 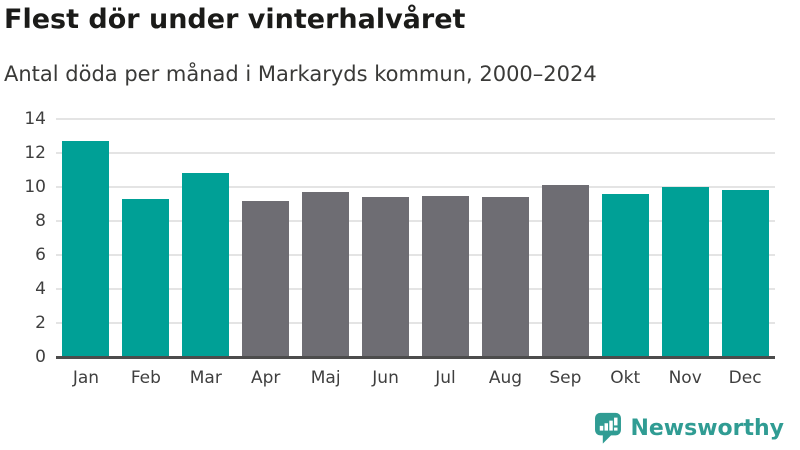 What do you see at coordinates (625, 378) in the screenshot?
I see `x-tick-label-Okt: Okt` at bounding box center [625, 378].